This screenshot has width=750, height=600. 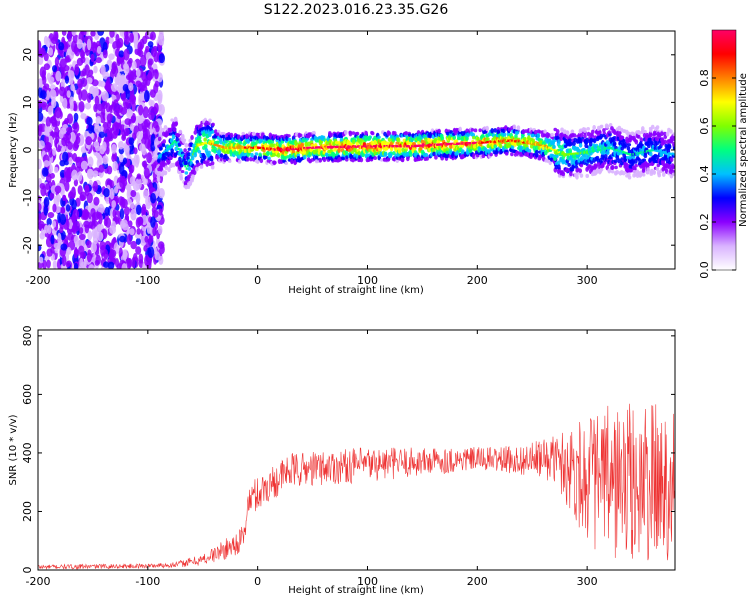 What do you see at coordinates (356, 10) in the screenshot?
I see `figure-title: S122.2023.016.23.35.G26` at bounding box center [356, 10].